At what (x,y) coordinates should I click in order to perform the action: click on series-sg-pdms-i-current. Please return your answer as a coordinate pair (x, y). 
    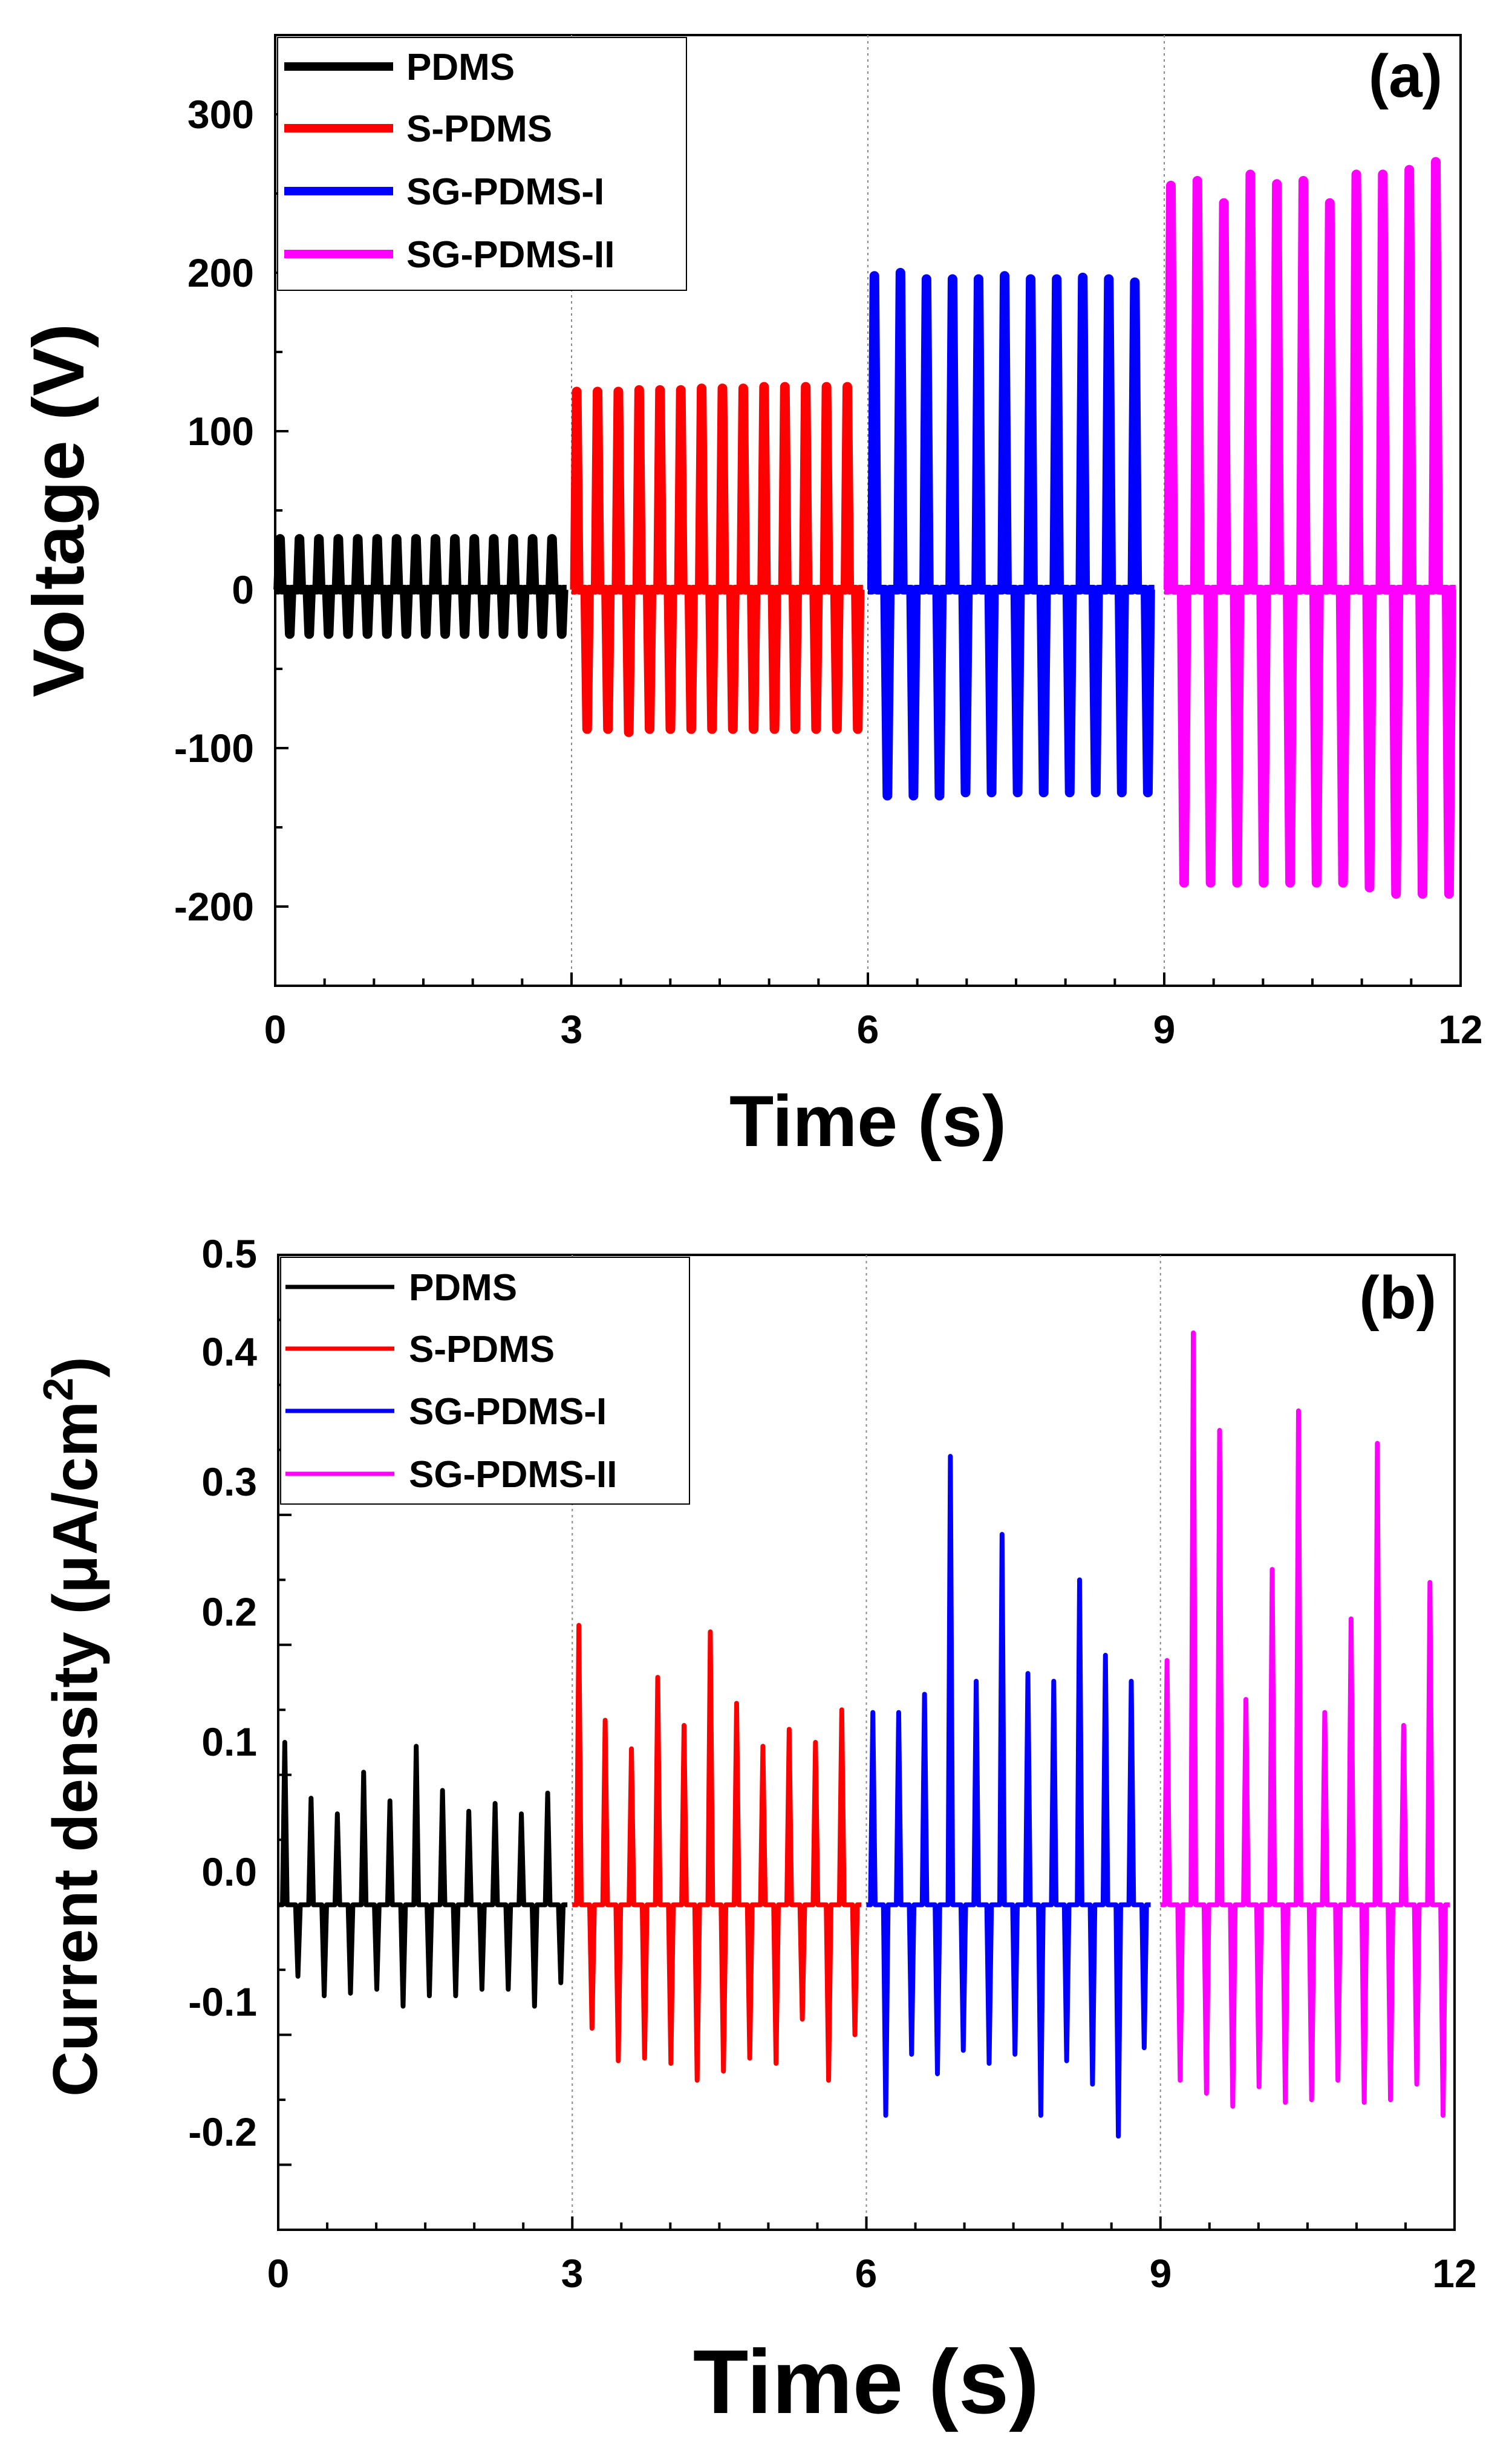
    Looking at the image, I should click on (1009, 1797).